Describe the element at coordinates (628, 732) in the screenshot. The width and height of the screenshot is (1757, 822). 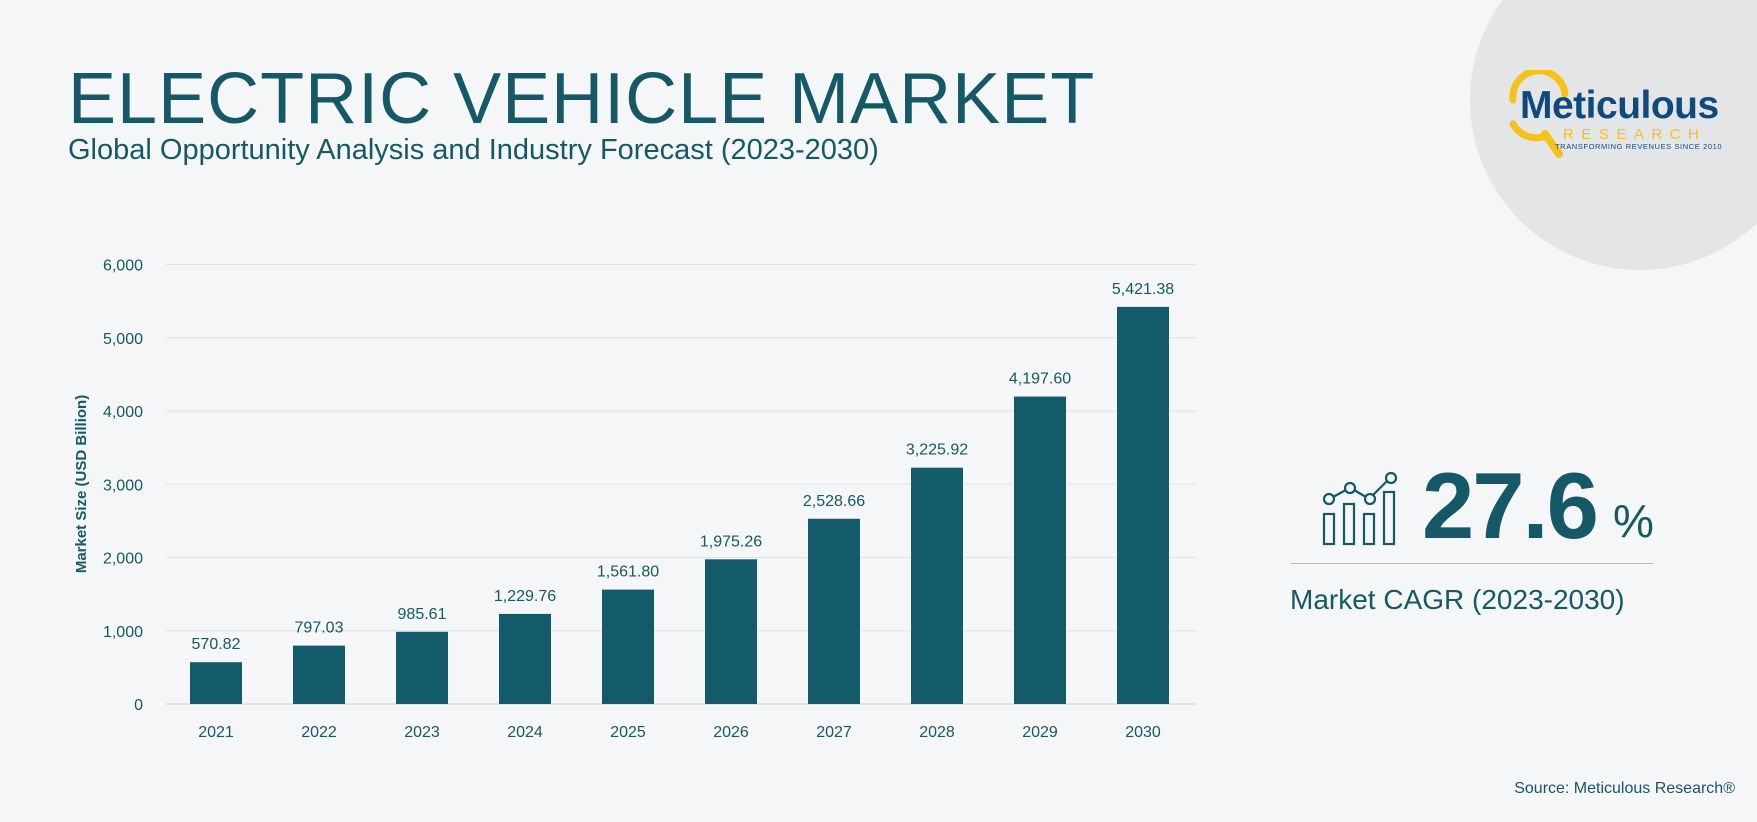
I see `x-tick-label: 2025` at that location.